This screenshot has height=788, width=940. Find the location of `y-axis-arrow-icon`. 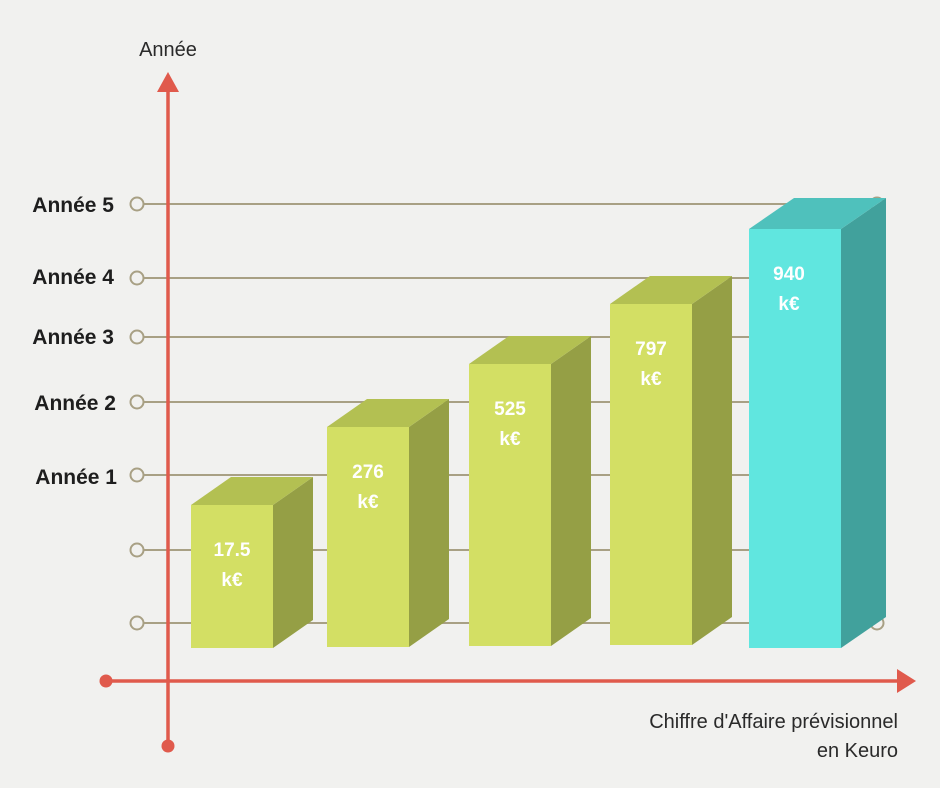

y-axis-arrow-icon is located at coordinates (168, 82).